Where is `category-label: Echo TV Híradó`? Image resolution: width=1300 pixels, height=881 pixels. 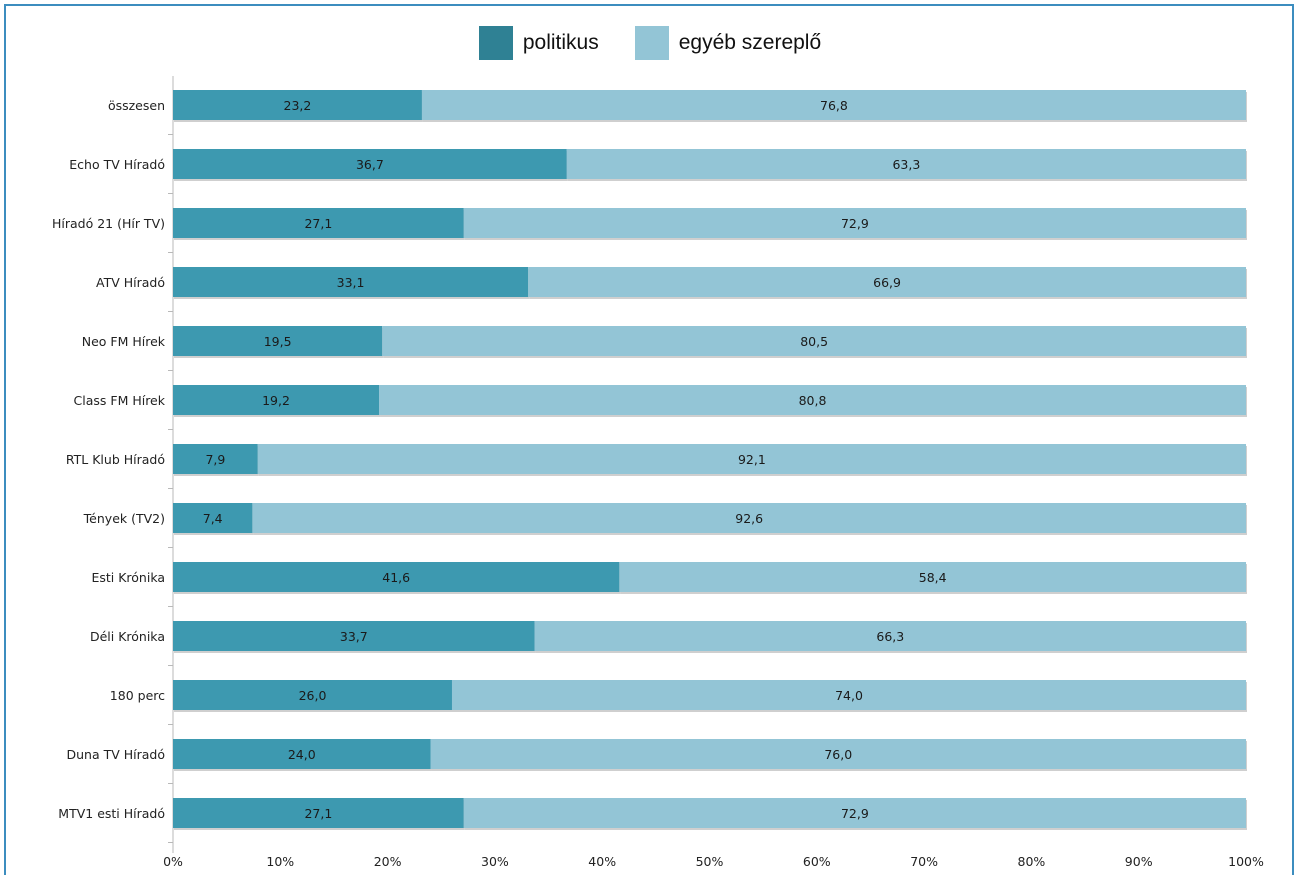 category-label: Echo TV Híradó is located at coordinates (117, 164).